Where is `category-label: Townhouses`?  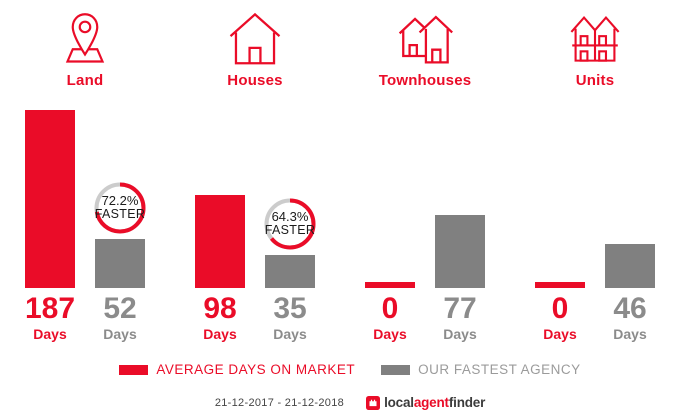 category-label: Townhouses is located at coordinates (425, 80).